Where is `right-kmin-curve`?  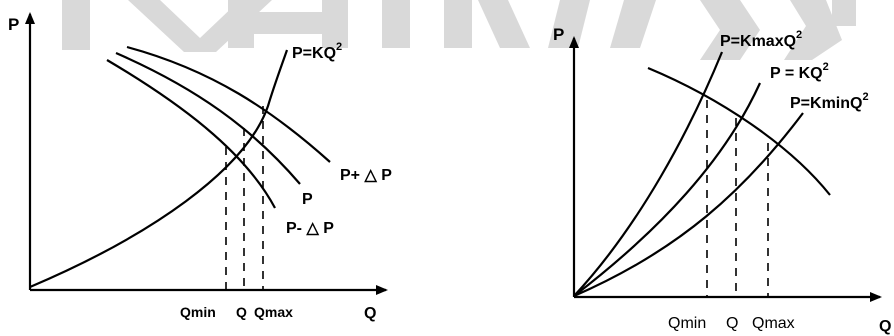 right-kmin-curve is located at coordinates (688, 205).